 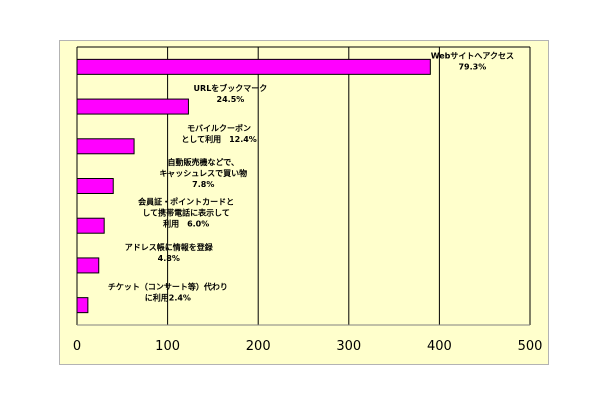 I want to click on bar-label-line: 24.5%, so click(x=231, y=99).